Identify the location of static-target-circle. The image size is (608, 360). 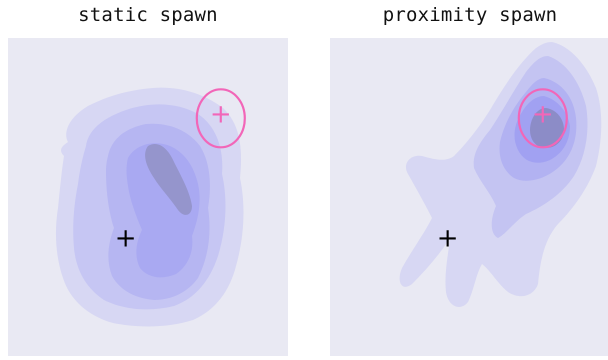
(220, 118).